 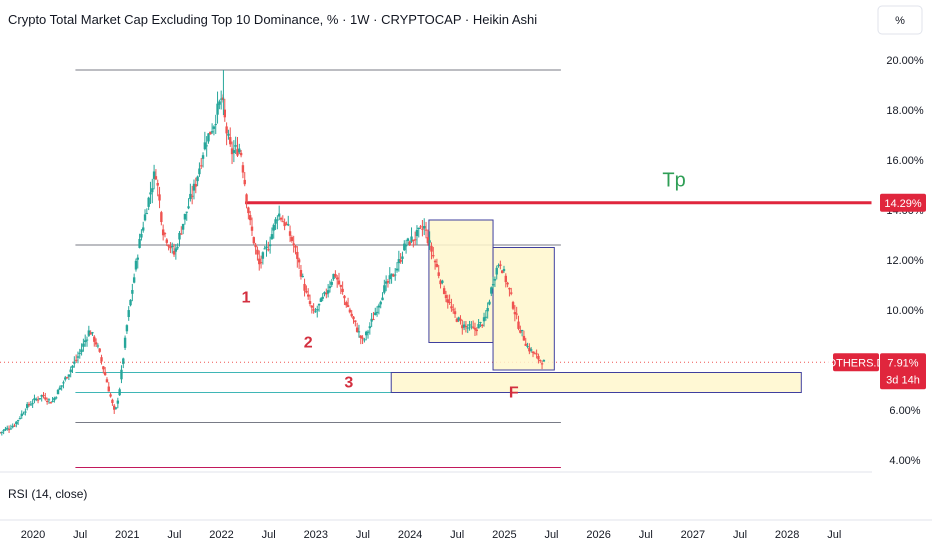 What do you see at coordinates (905, 111) in the screenshot?
I see `price-tick-label: 18.00%` at bounding box center [905, 111].